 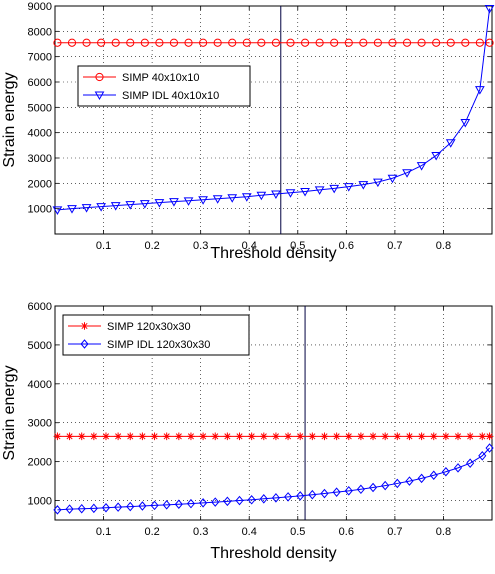 I want to click on x-tick-label: 0.1, so click(x=103, y=246).